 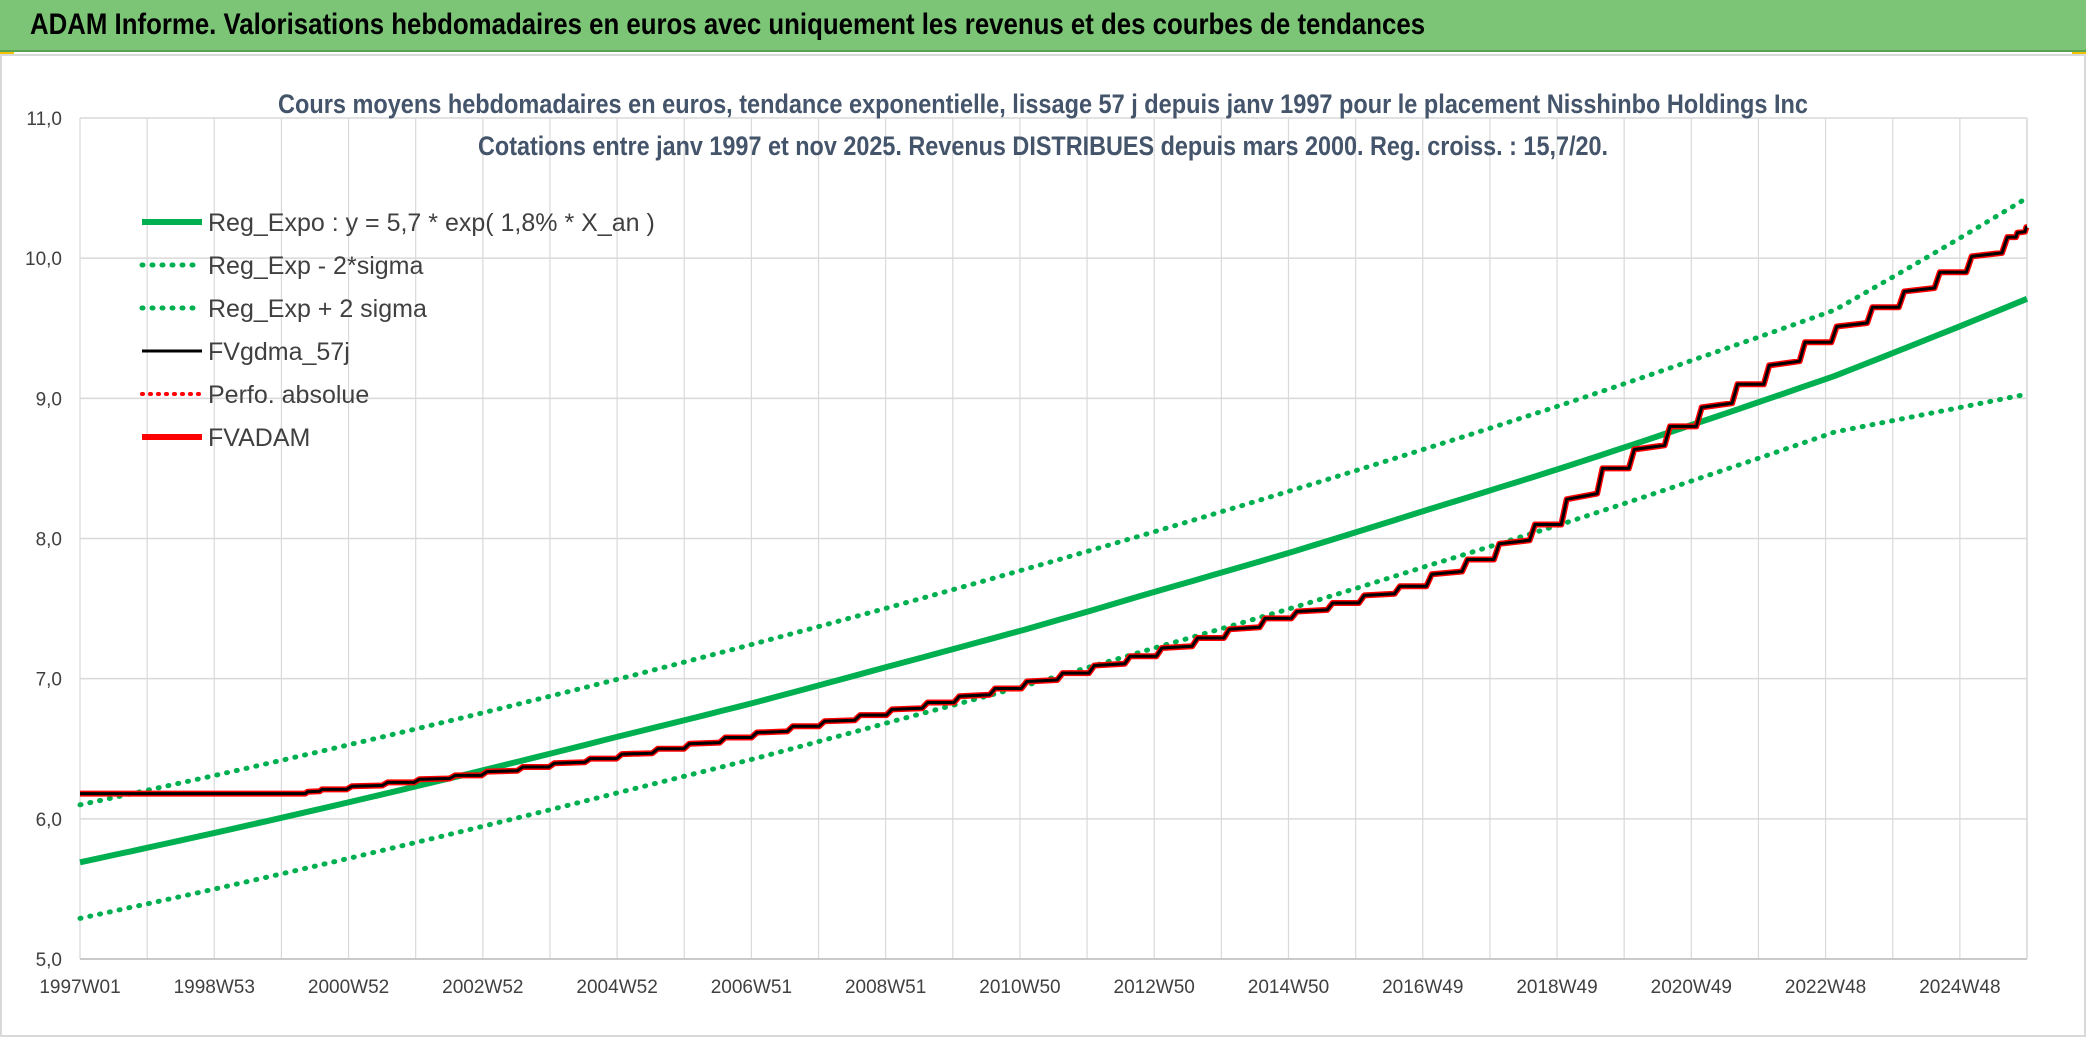 I want to click on y-tick-label: 6,0, so click(x=49, y=820).